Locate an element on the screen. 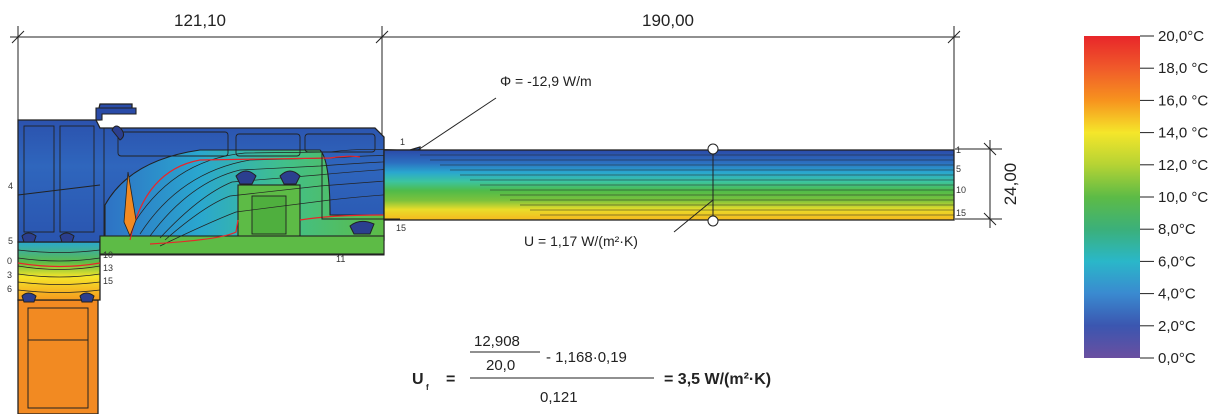 This screenshot has height=414, width=1224. formula-numerator-top: 12,908 is located at coordinates (497, 341).